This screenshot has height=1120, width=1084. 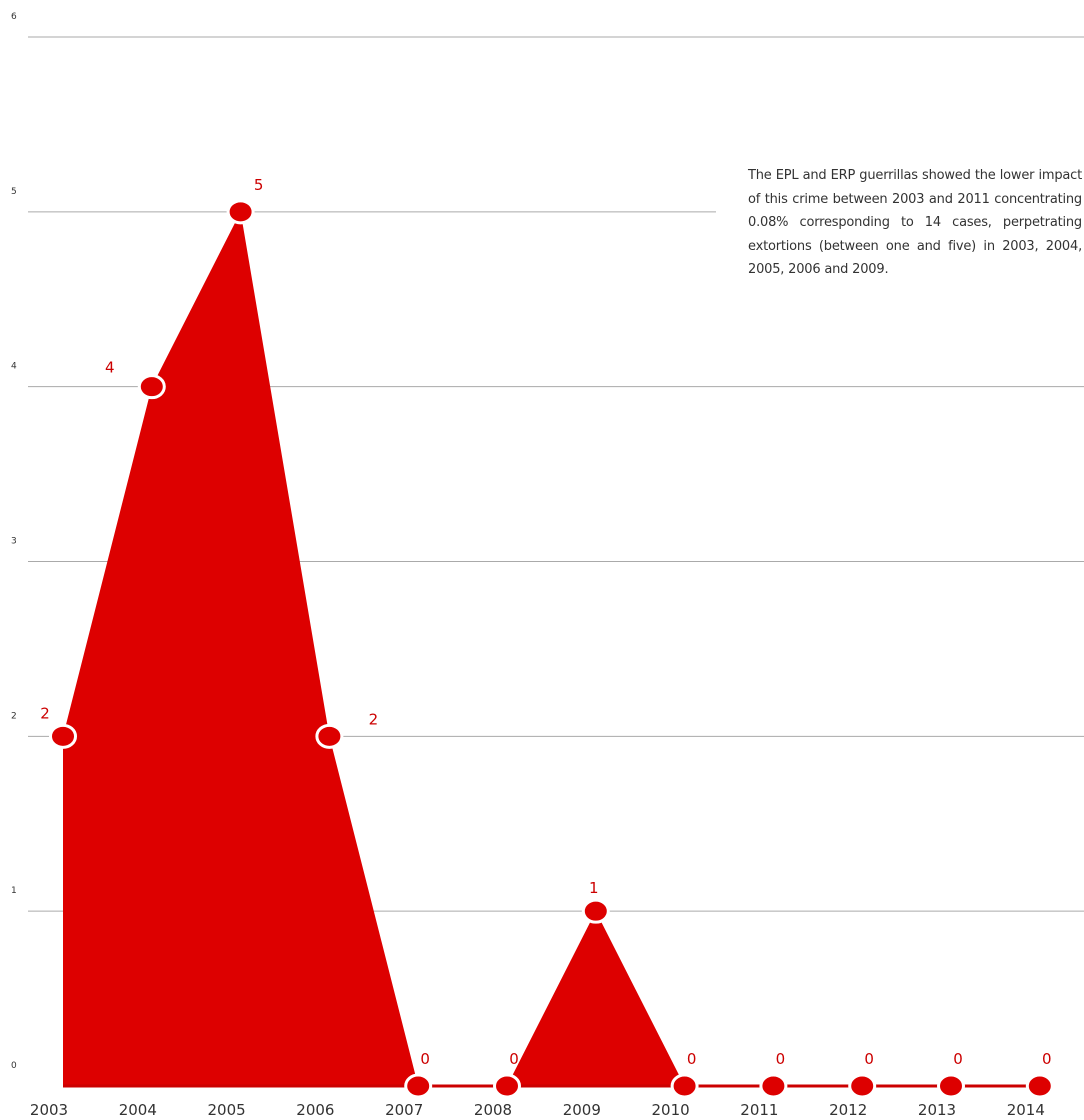 What do you see at coordinates (862, 1086) in the screenshot?
I see `data-point-2012` at bounding box center [862, 1086].